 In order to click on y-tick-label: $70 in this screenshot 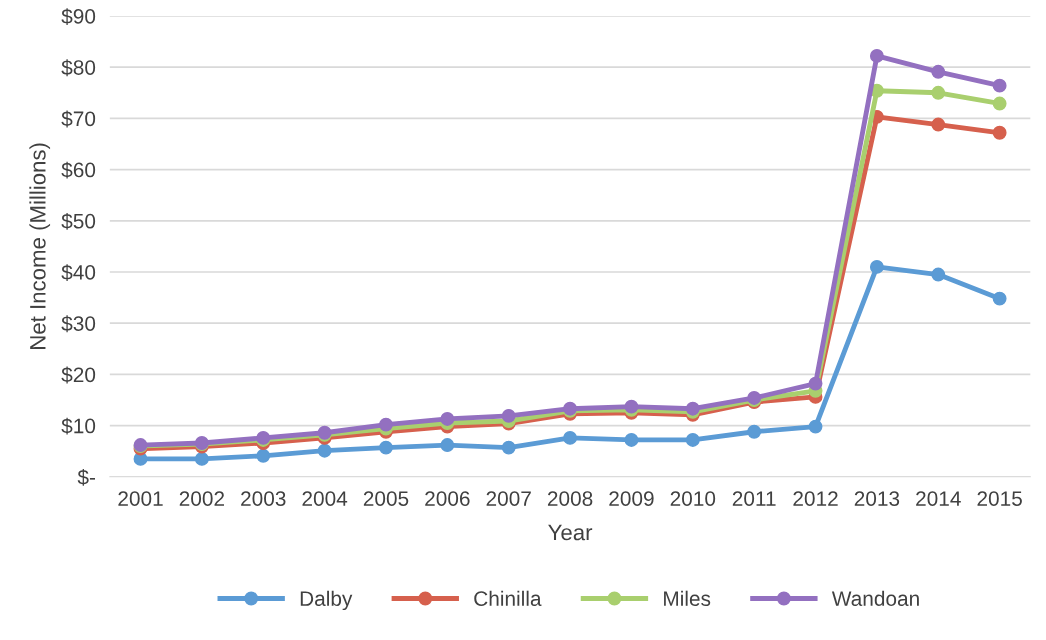, I will do `click(78, 119)`.